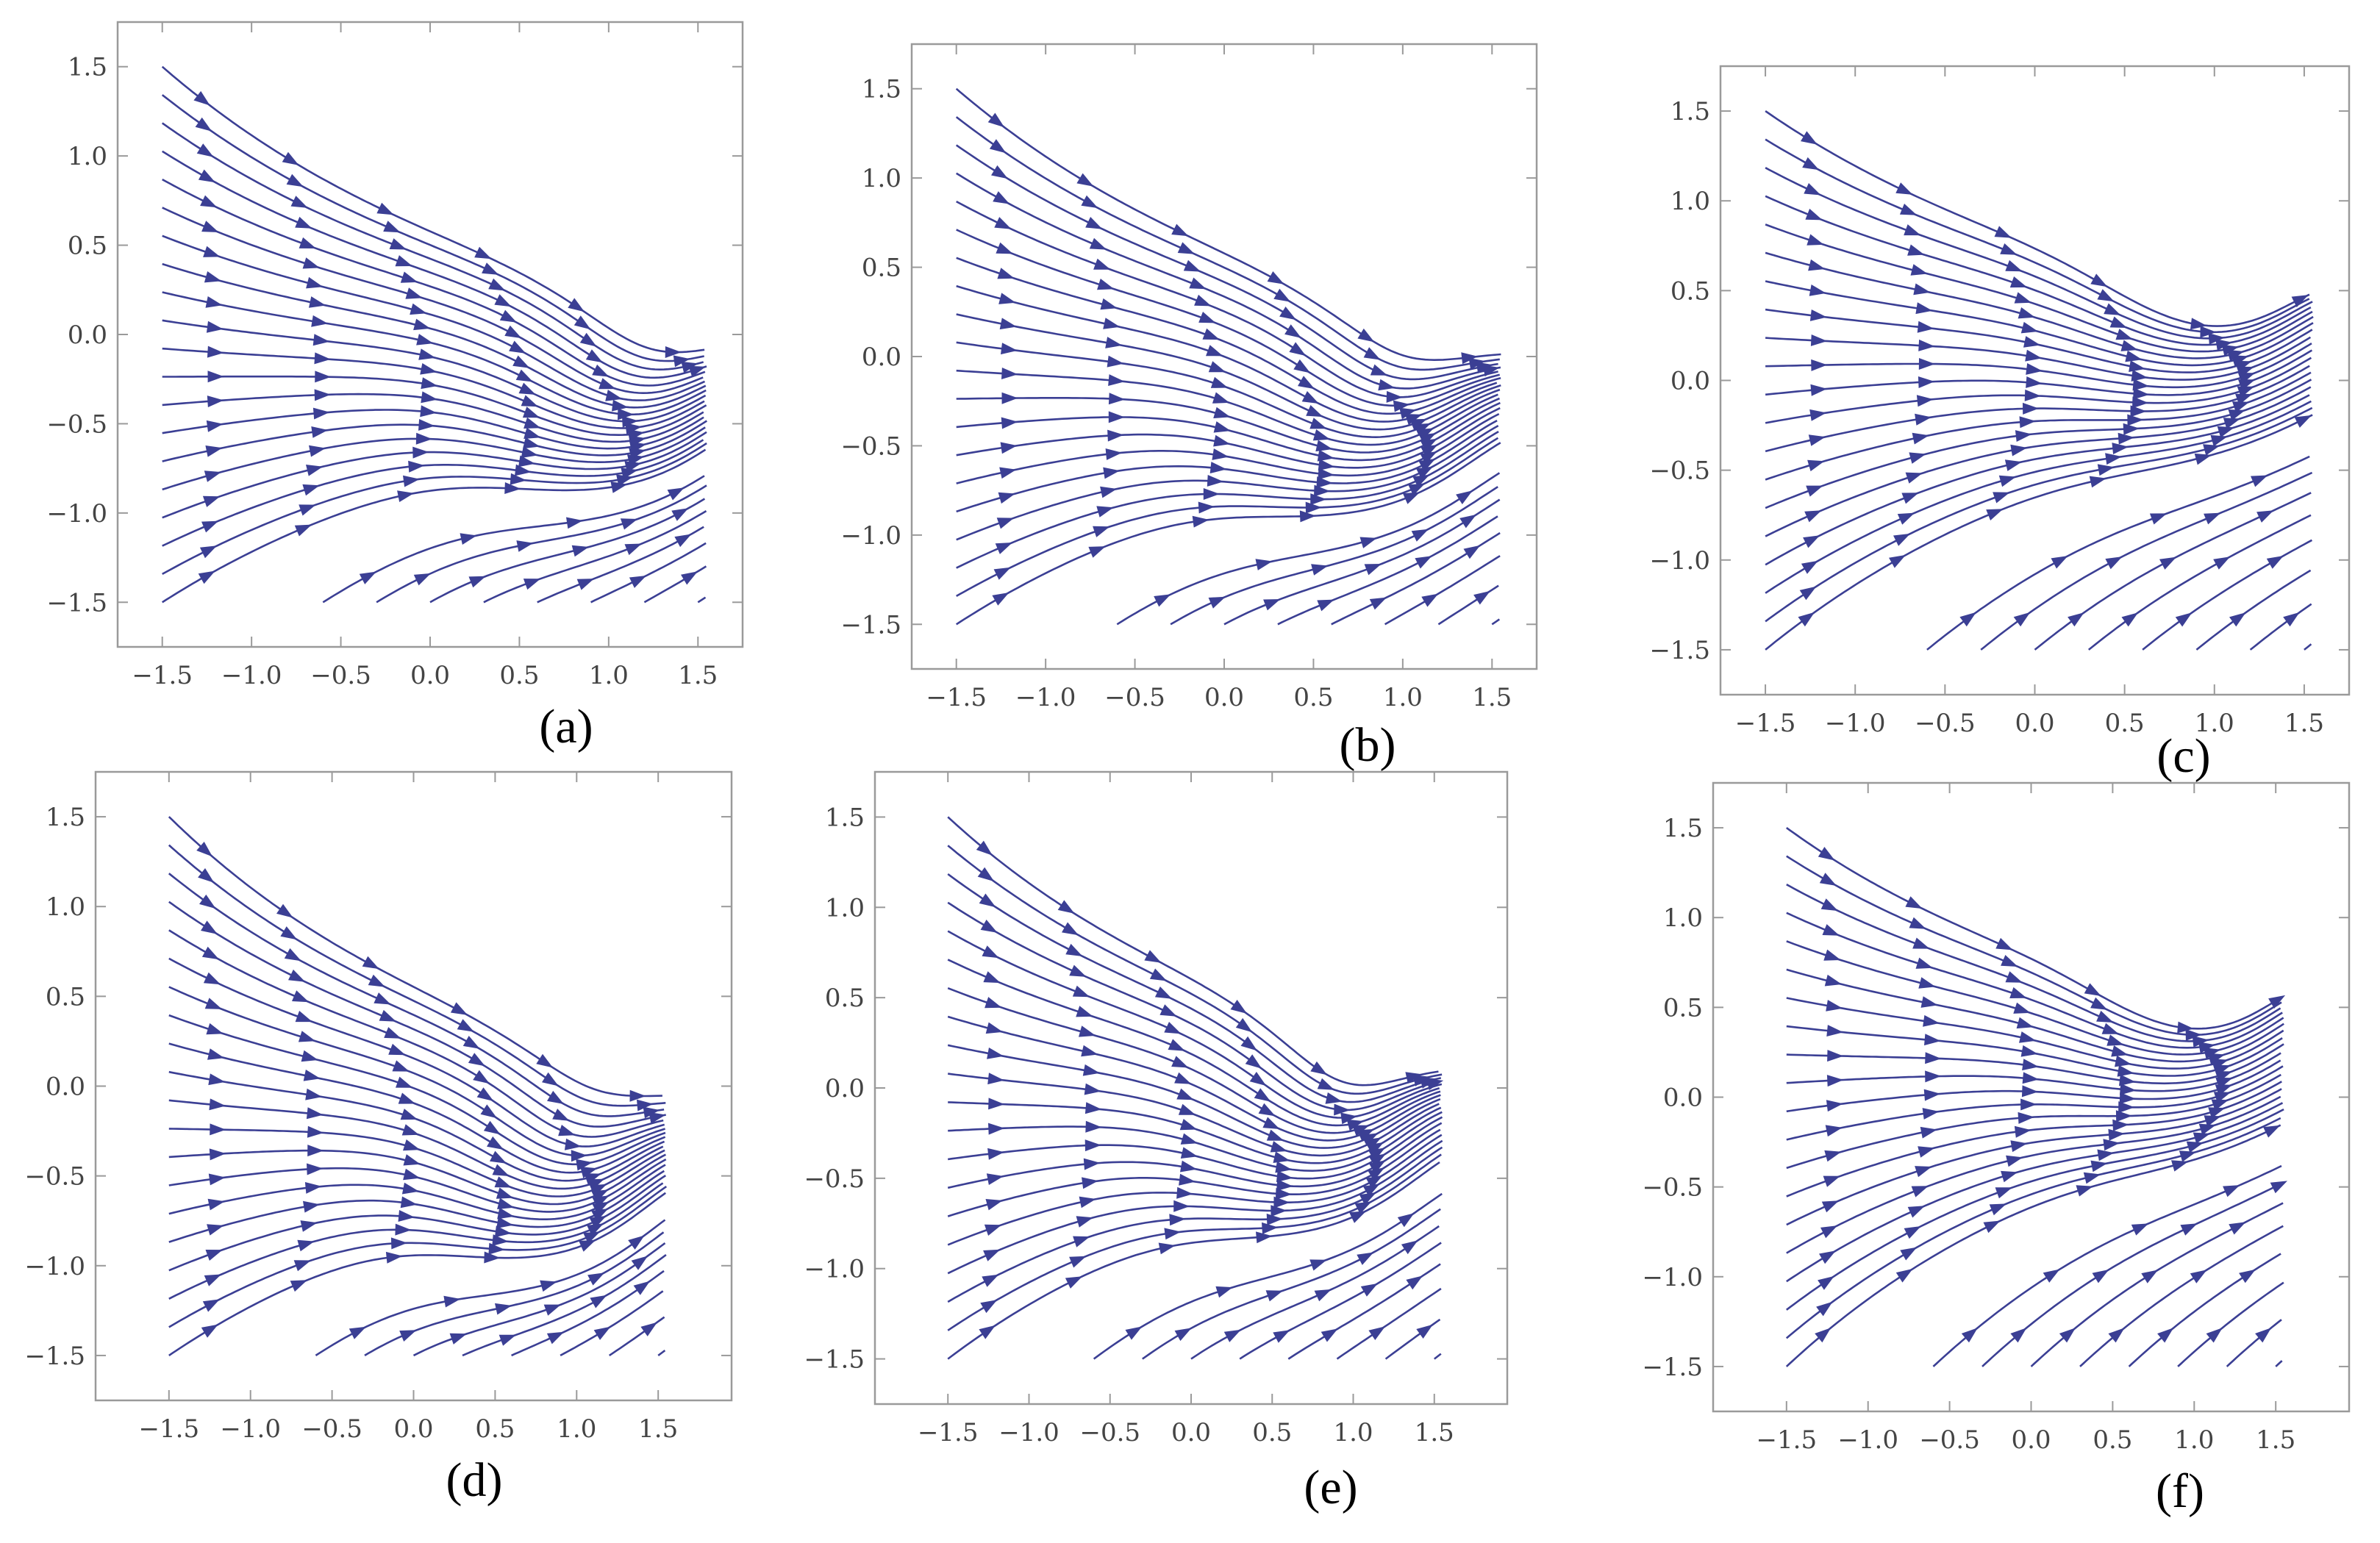  I want to click on y-tick-label: −0.5, so click(1680, 471).